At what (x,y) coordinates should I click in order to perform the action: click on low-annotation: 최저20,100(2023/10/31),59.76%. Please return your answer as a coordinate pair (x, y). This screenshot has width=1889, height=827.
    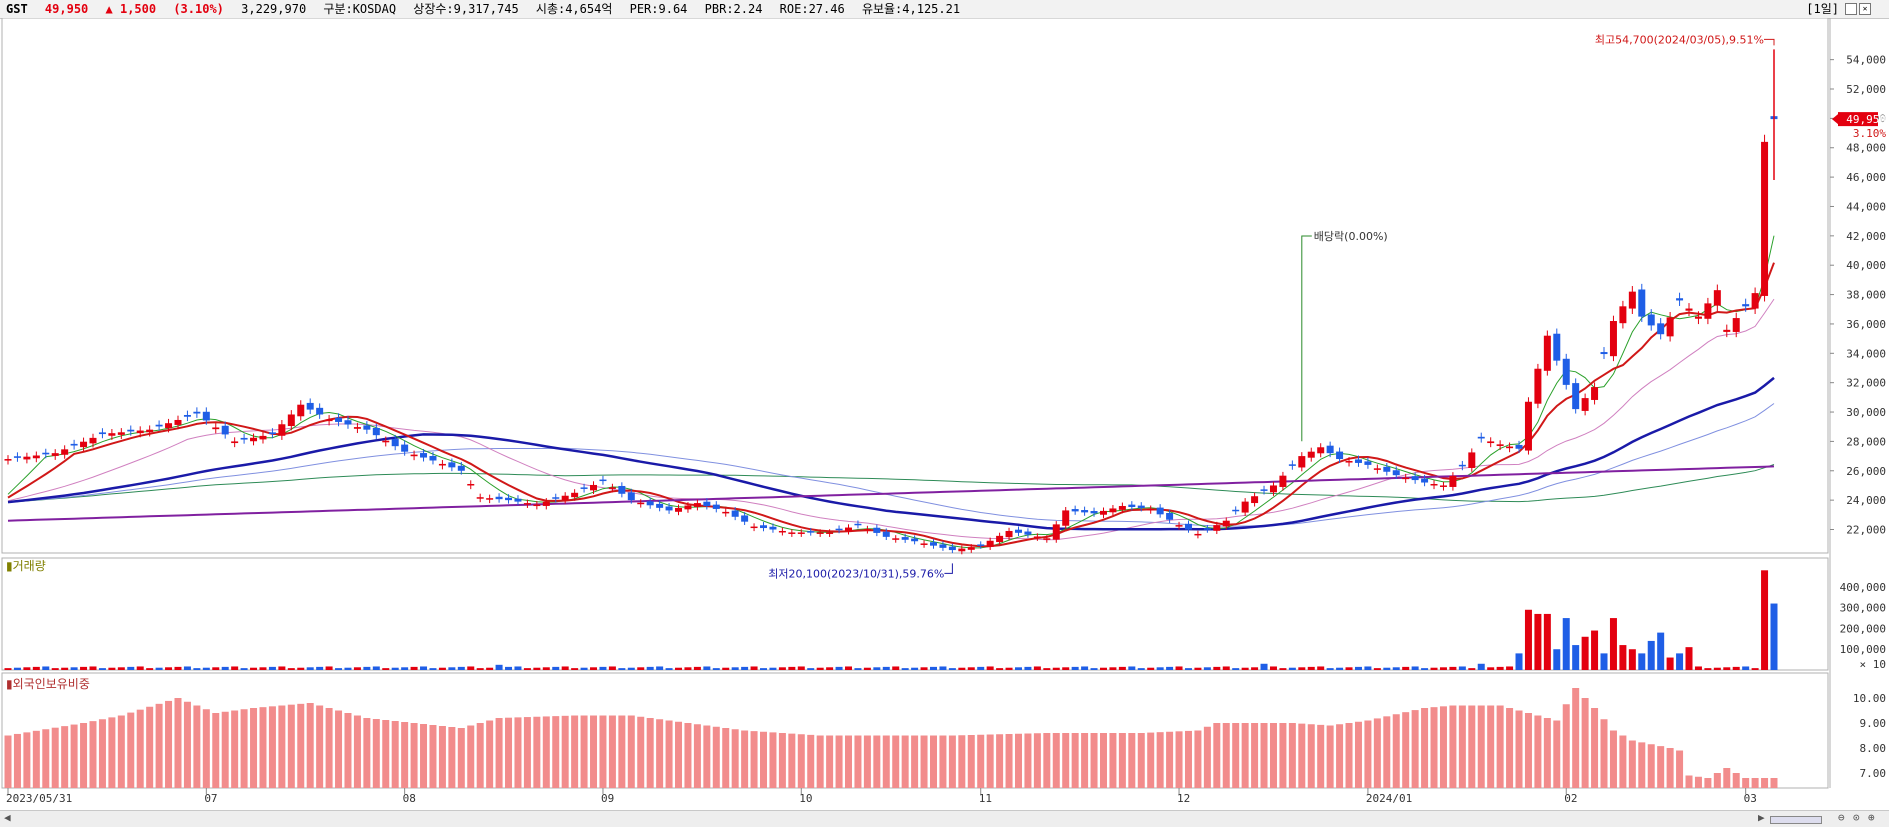
    Looking at the image, I should click on (856, 573).